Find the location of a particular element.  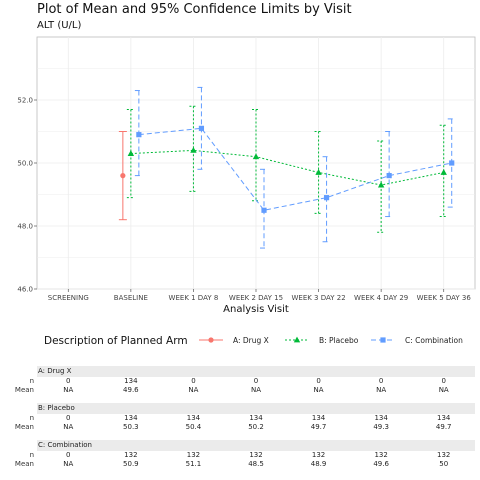

table-arm-header: B: Placebo is located at coordinates (256, 408).